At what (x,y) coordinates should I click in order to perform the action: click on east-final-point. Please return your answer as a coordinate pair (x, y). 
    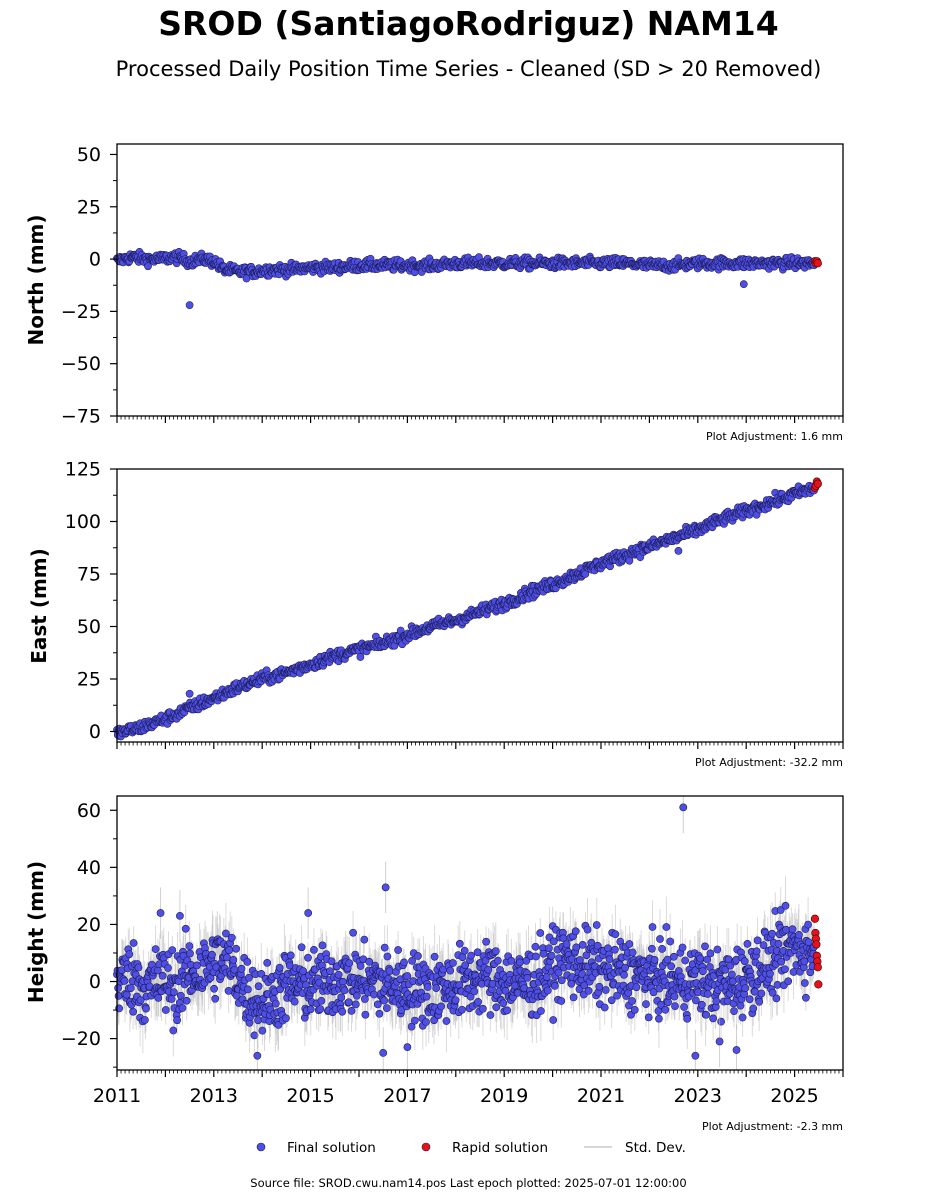
    Looking at the image, I should click on (360, 657).